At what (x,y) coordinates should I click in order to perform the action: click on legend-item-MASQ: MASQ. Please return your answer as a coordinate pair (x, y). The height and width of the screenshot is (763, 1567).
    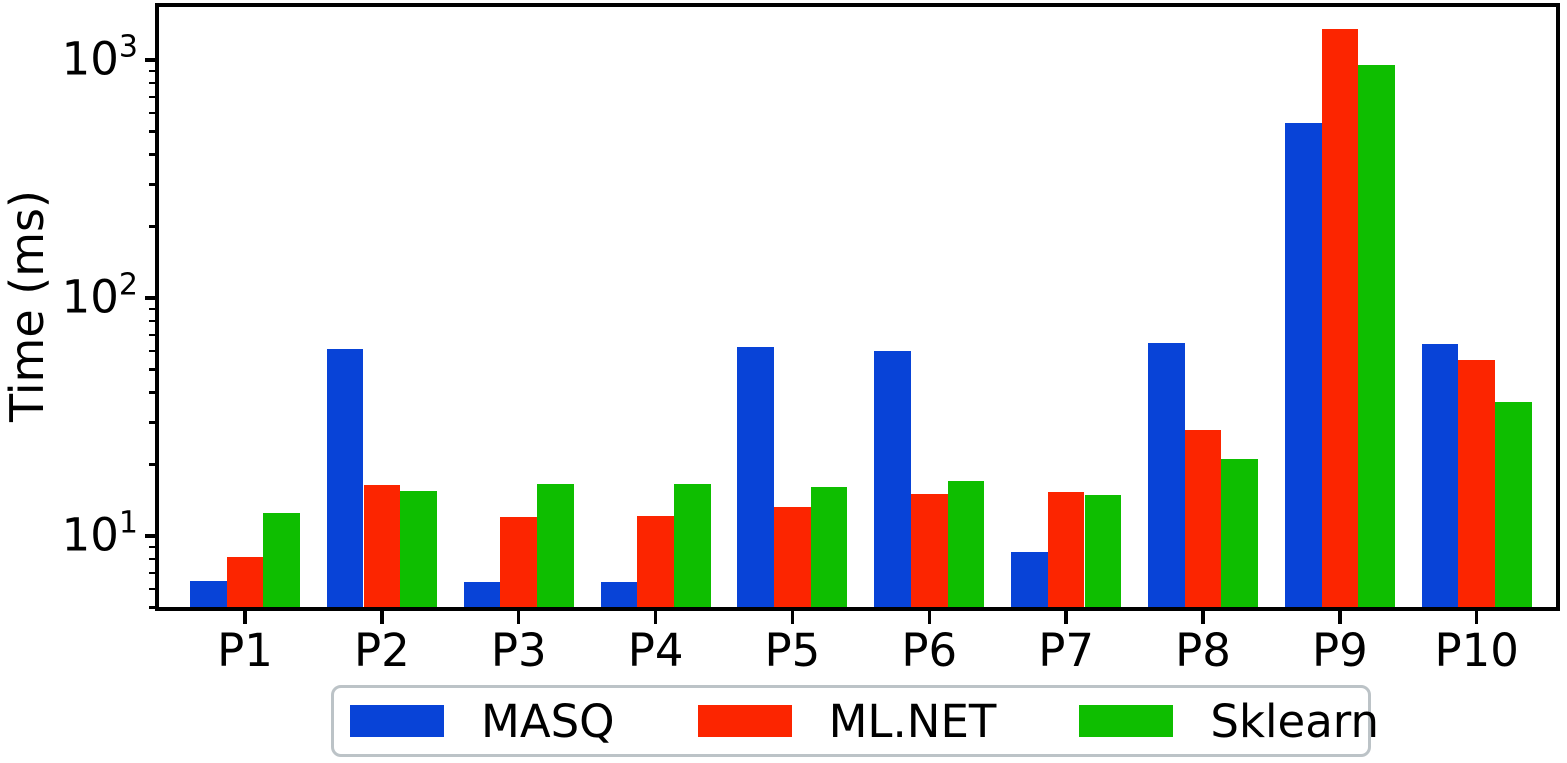
    Looking at the image, I should click on (482, 721).